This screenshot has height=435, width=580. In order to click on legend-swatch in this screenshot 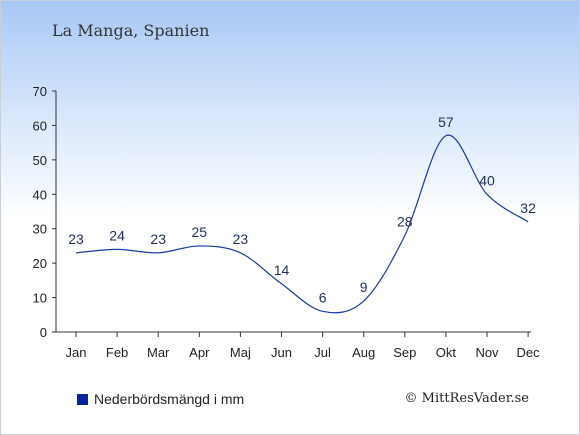, I will do `click(82, 399)`.